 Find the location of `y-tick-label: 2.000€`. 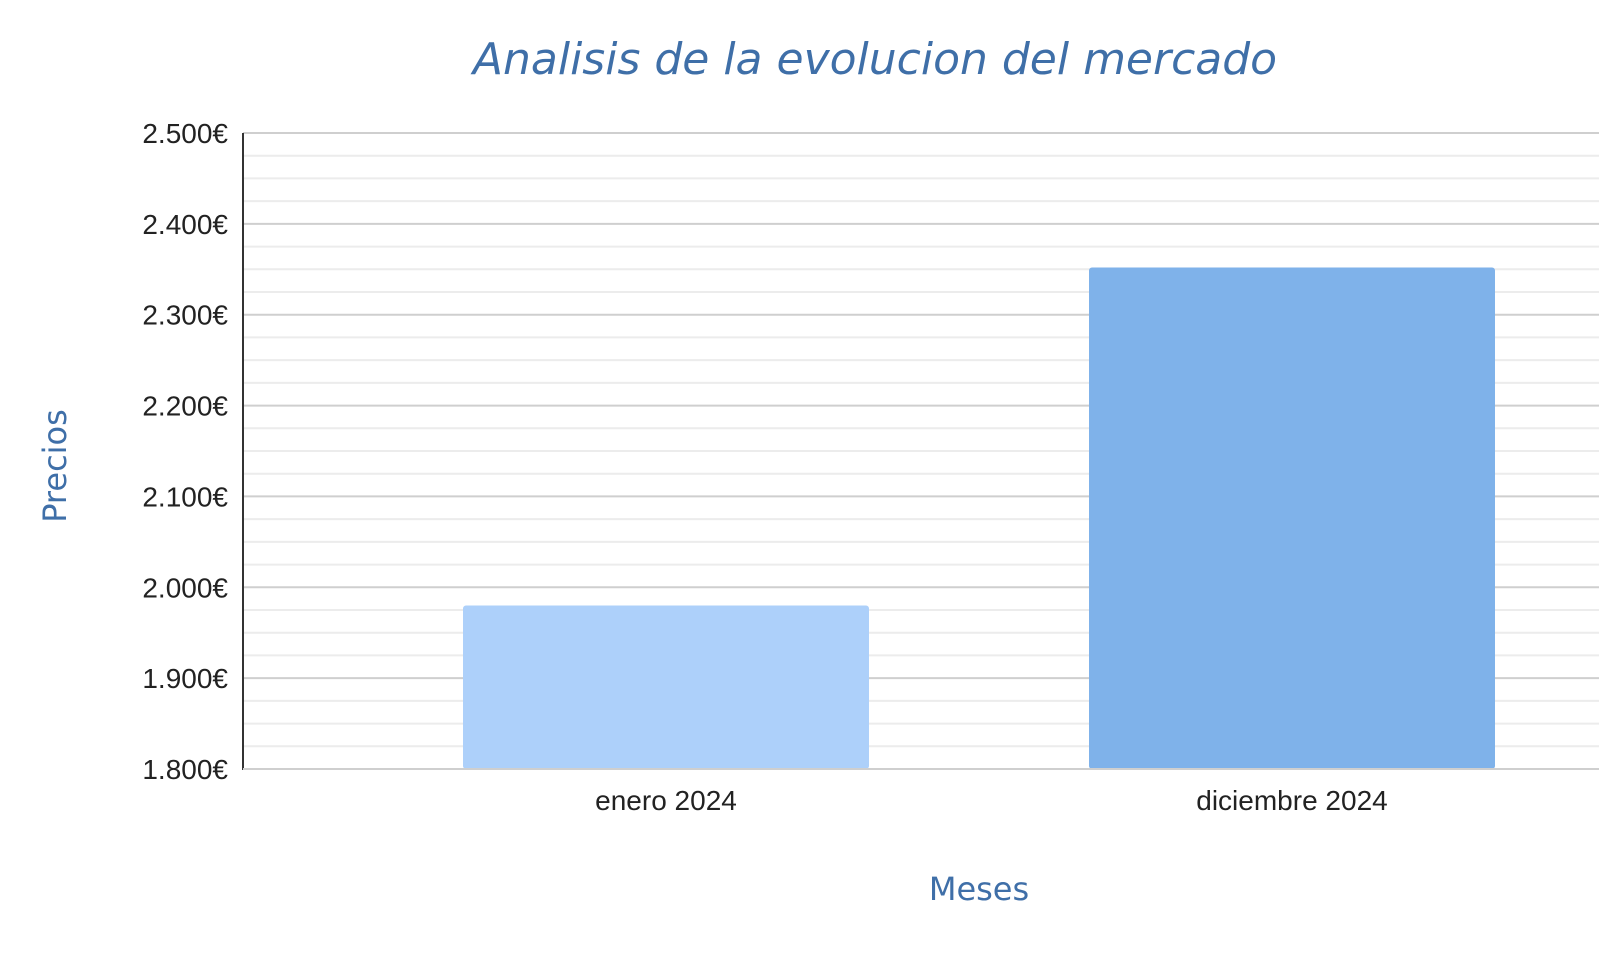

y-tick-label: 2.000€ is located at coordinates (185, 587).